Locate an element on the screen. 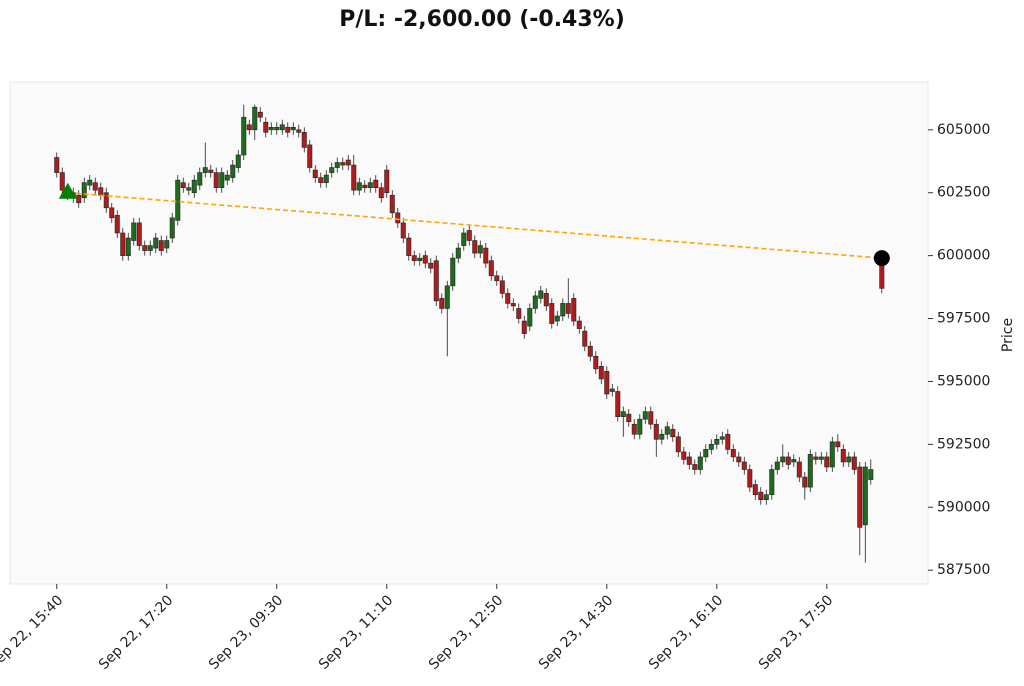 This screenshot has height=686, width=1024. y-tick-label: 605000 is located at coordinates (963, 130).